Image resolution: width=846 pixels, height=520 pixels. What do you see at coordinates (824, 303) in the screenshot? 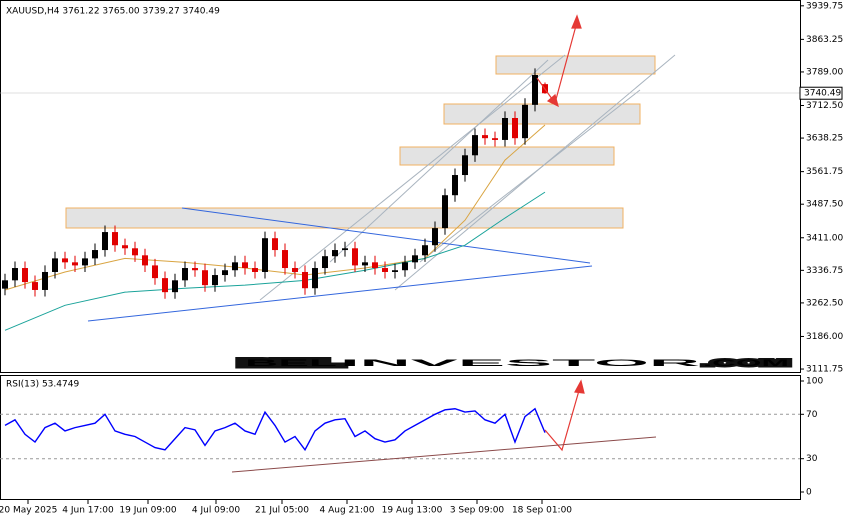
I see `y-tick-label: 3262.50` at bounding box center [824, 303].